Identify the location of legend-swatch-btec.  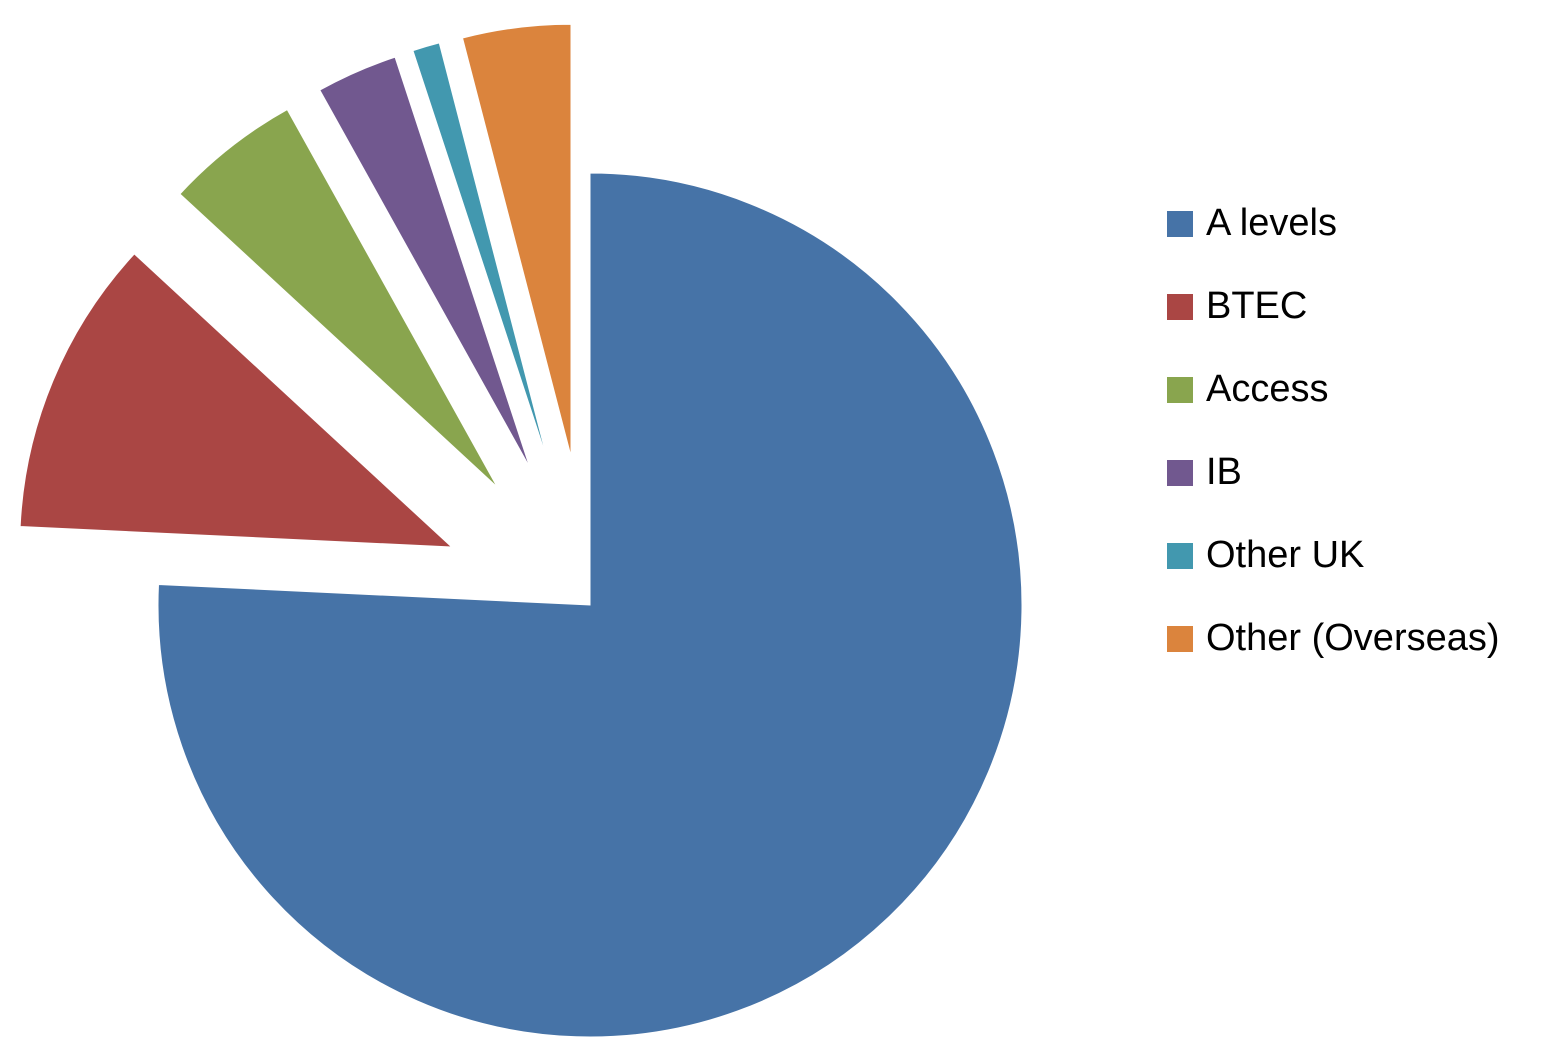
(1180, 307).